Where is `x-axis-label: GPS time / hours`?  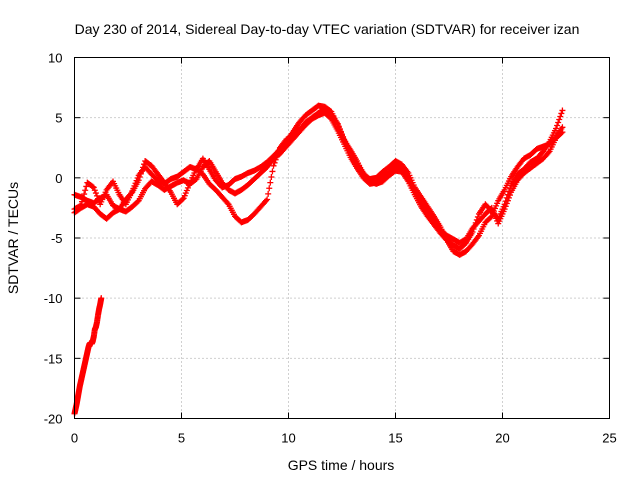
x-axis-label: GPS time / hours is located at coordinates (341, 465).